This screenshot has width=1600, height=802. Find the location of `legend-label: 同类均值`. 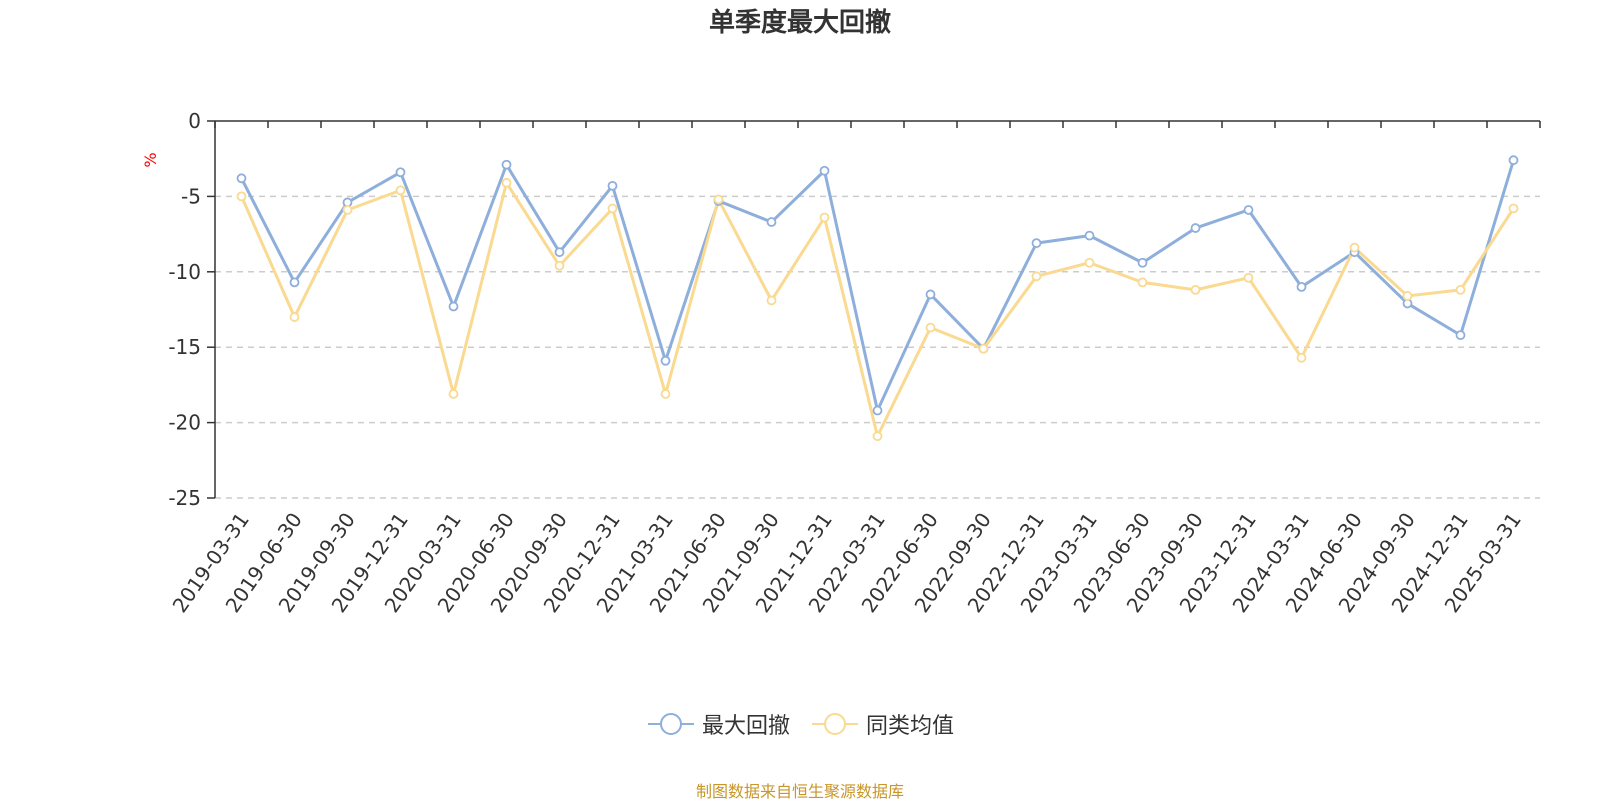

legend-label: 同类均值 is located at coordinates (910, 726).